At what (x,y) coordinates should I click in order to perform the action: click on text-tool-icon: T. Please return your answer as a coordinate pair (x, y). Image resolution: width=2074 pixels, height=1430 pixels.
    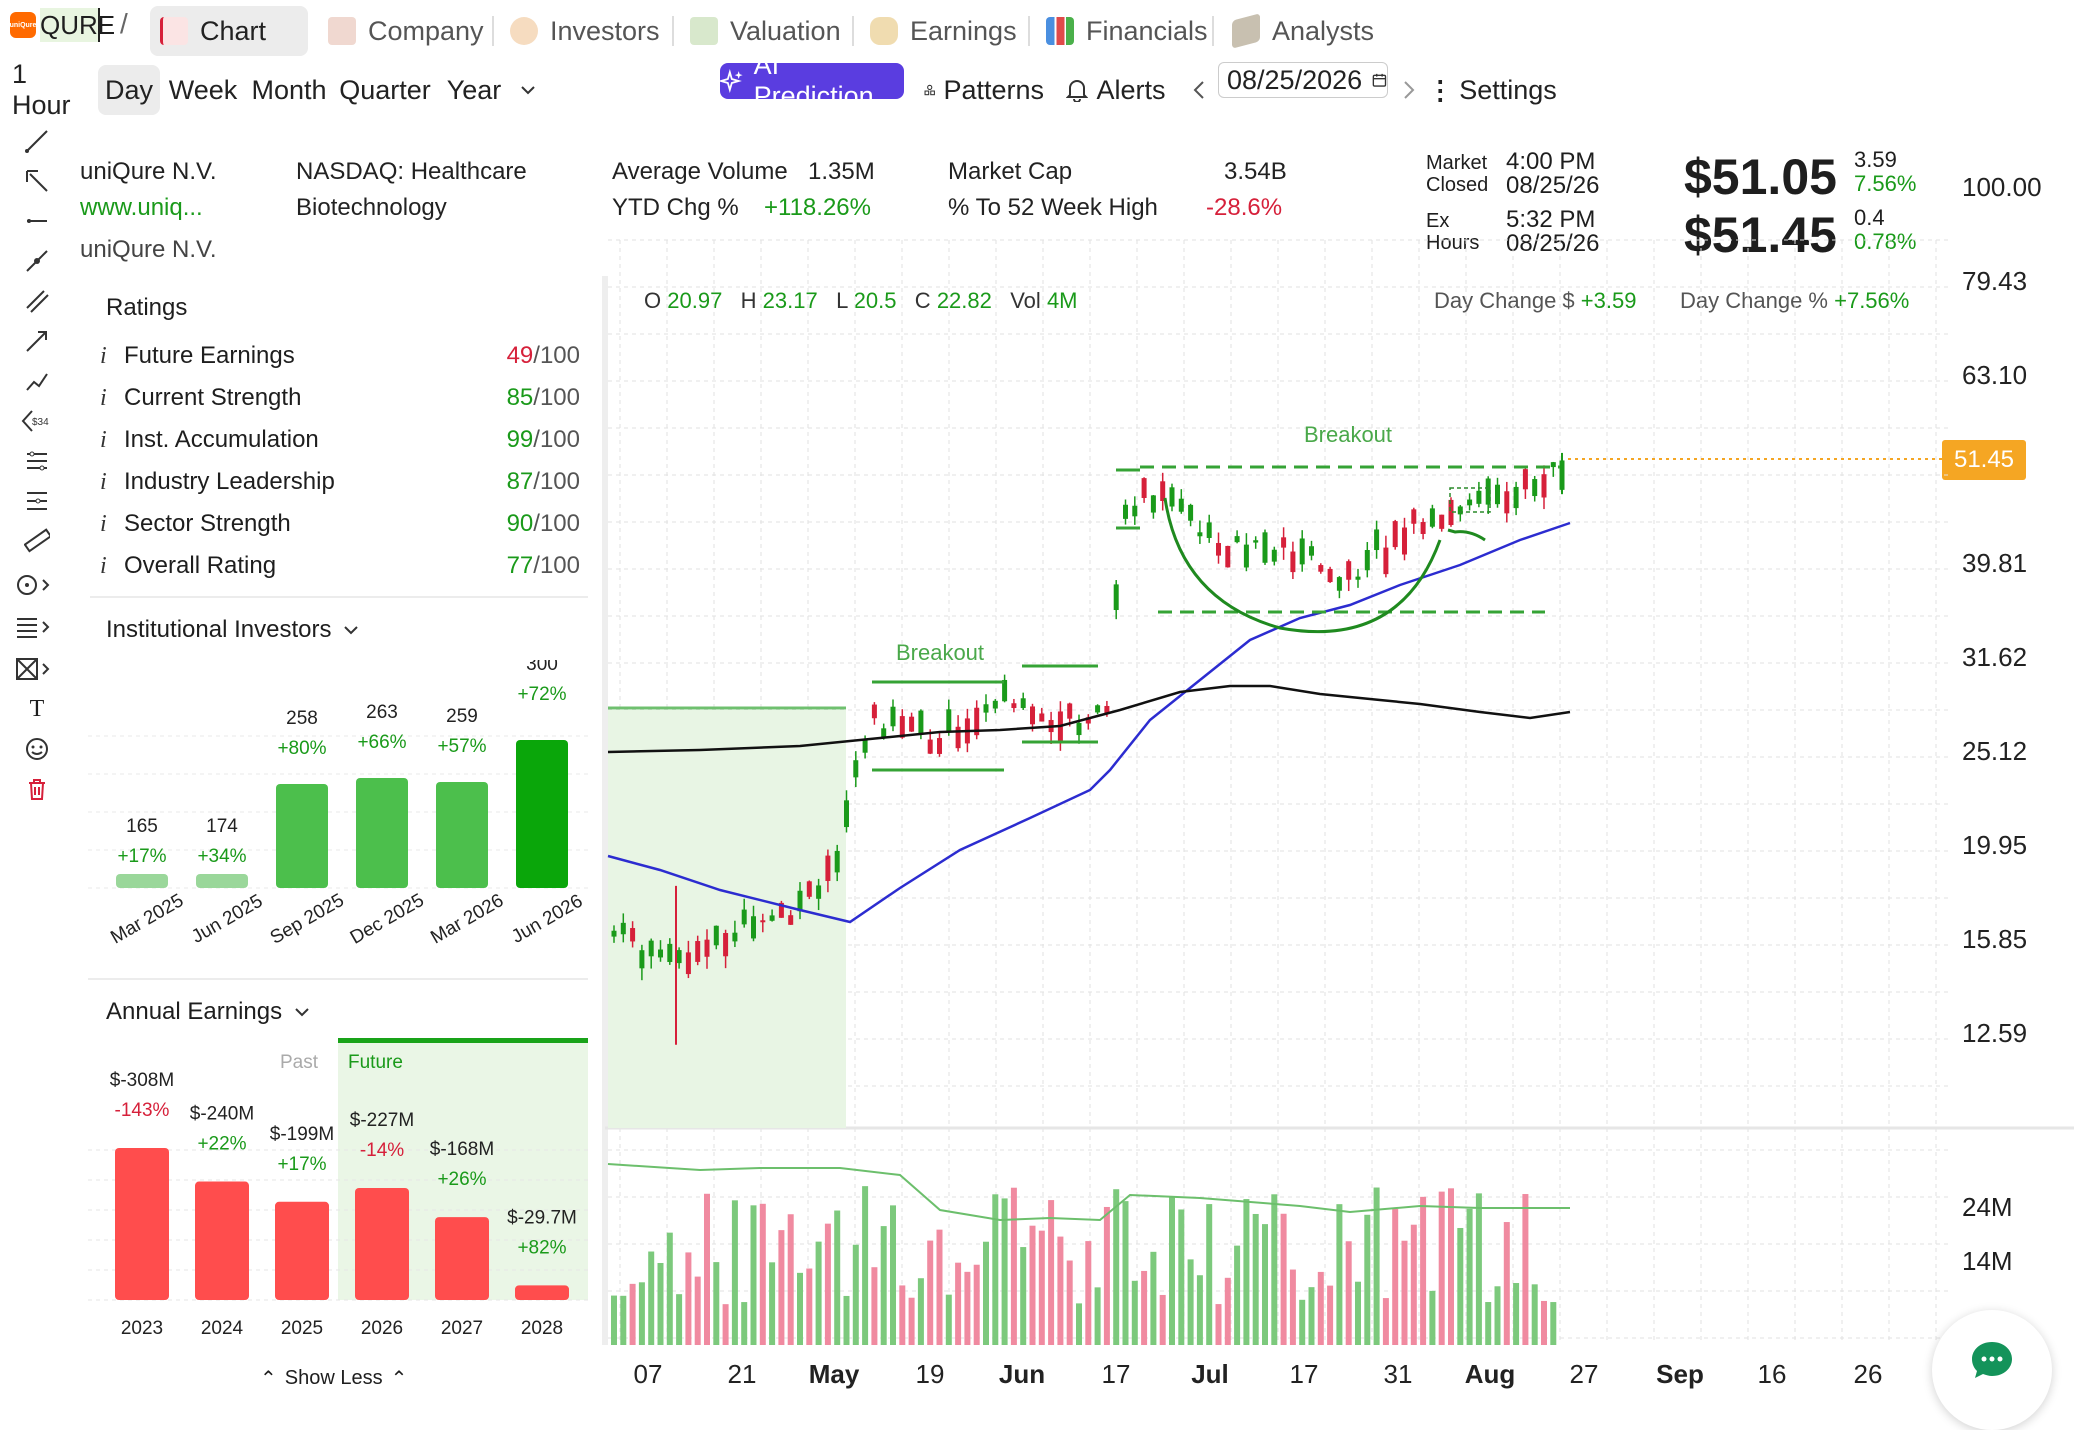
    Looking at the image, I should click on (37, 708).